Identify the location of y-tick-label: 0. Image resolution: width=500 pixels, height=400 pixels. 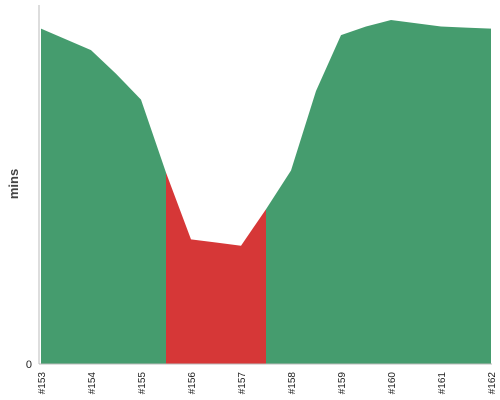
(29, 365).